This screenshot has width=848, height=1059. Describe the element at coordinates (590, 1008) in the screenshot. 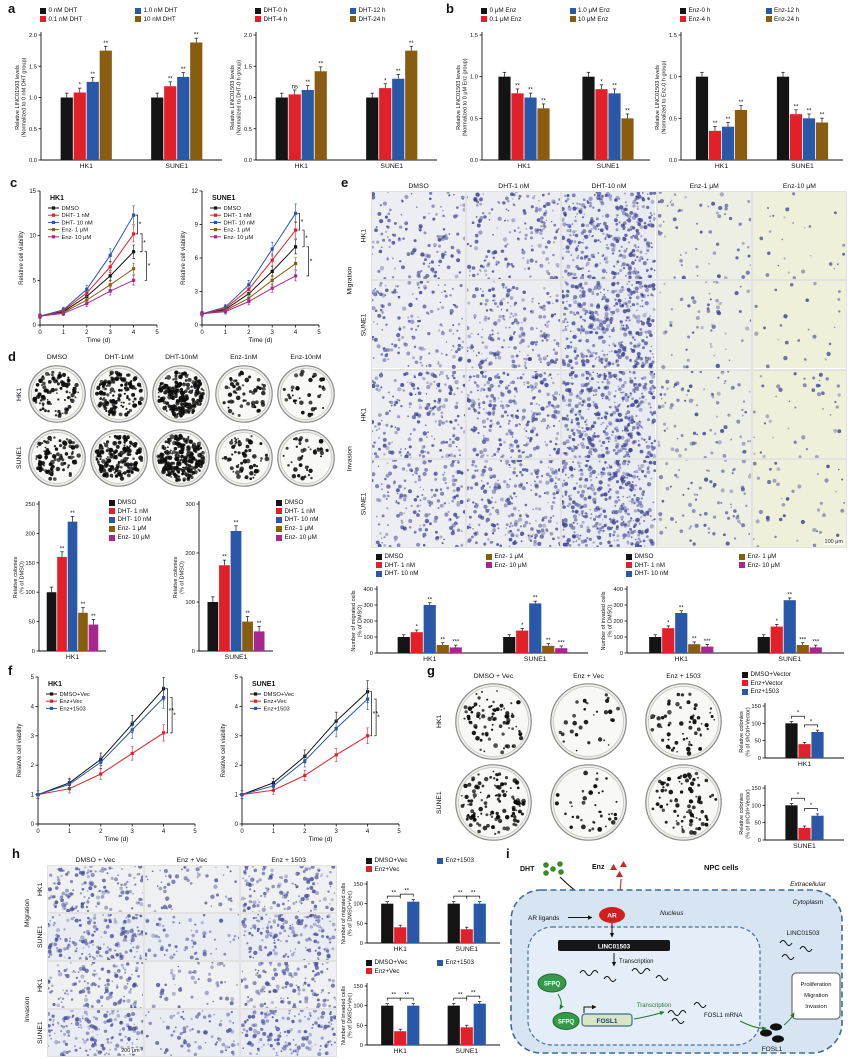

I see `promoter-arrow-icon` at that location.